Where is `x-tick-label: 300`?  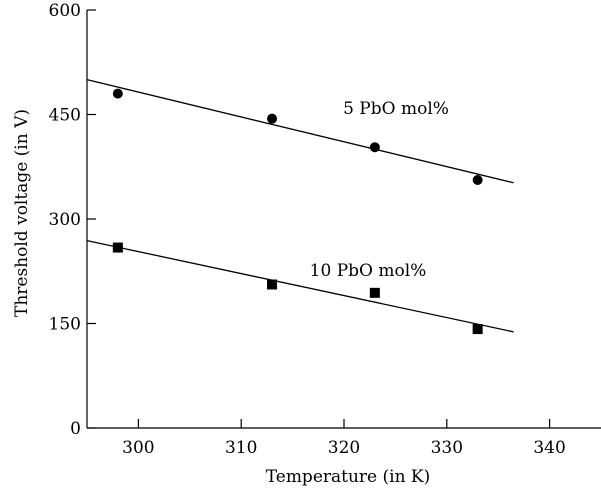
x-tick-label: 300 is located at coordinates (138, 448).